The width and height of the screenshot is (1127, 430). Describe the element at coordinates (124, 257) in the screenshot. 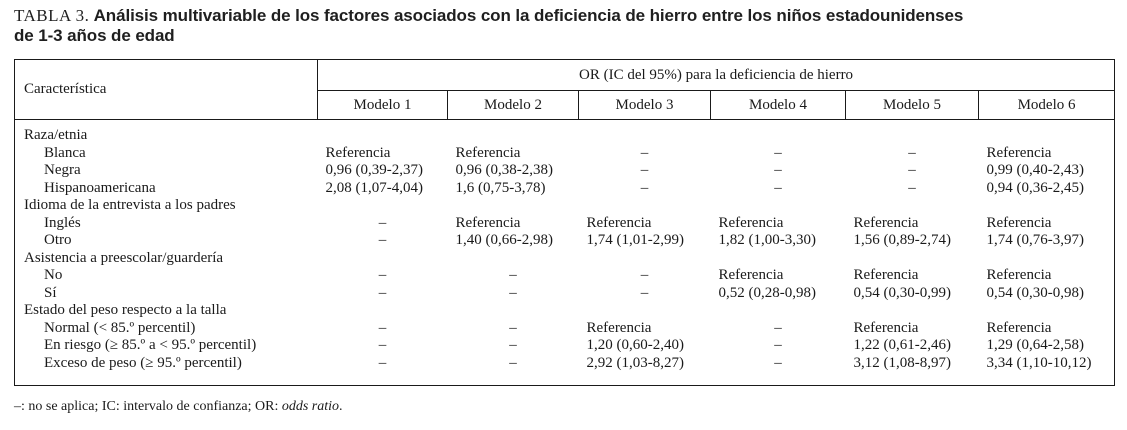

I see `row-label: Asistencia a preescolar/guardería` at that location.